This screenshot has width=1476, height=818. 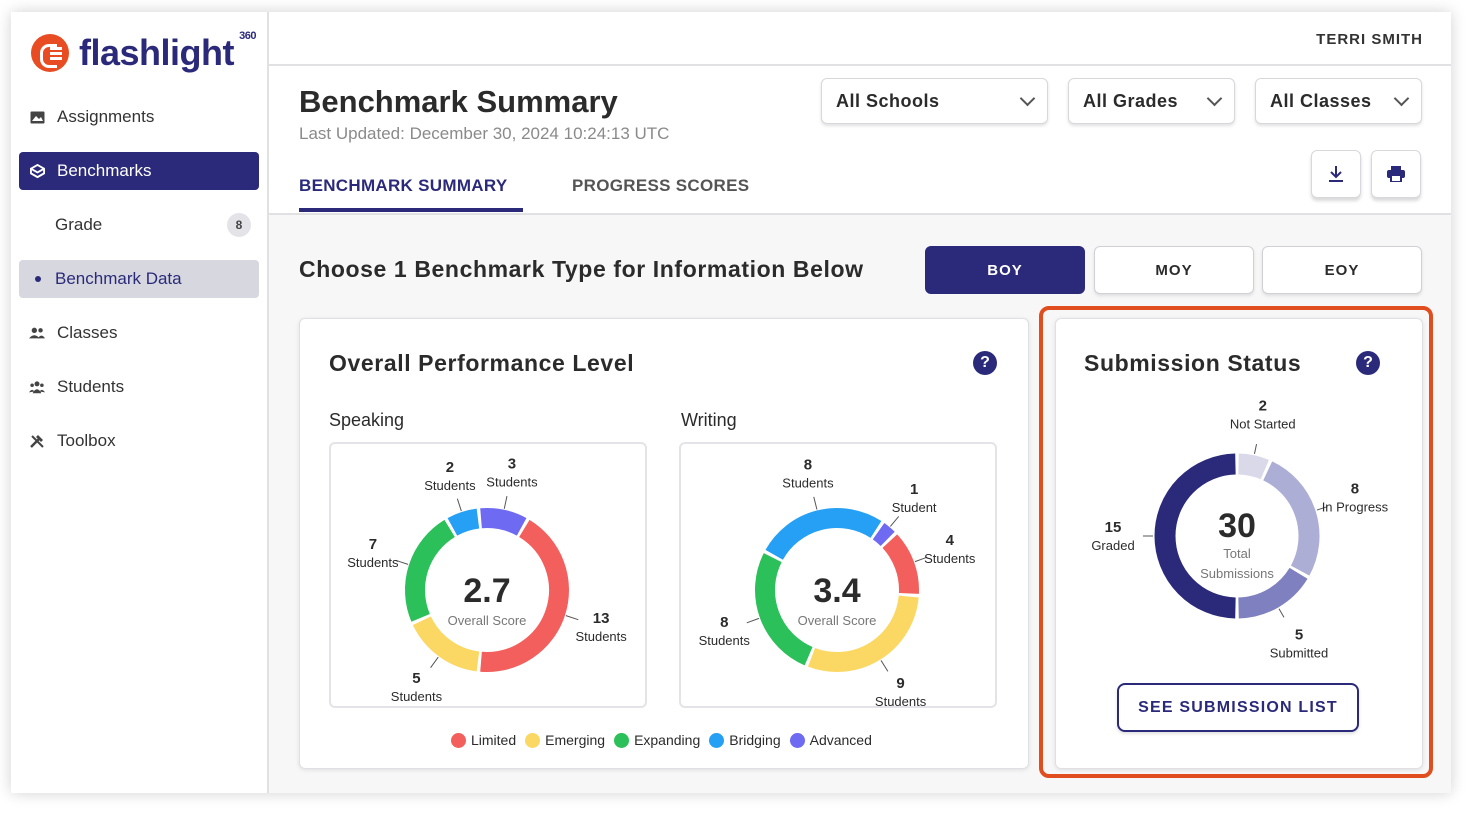 What do you see at coordinates (37, 441) in the screenshot?
I see `tools-icon` at bounding box center [37, 441].